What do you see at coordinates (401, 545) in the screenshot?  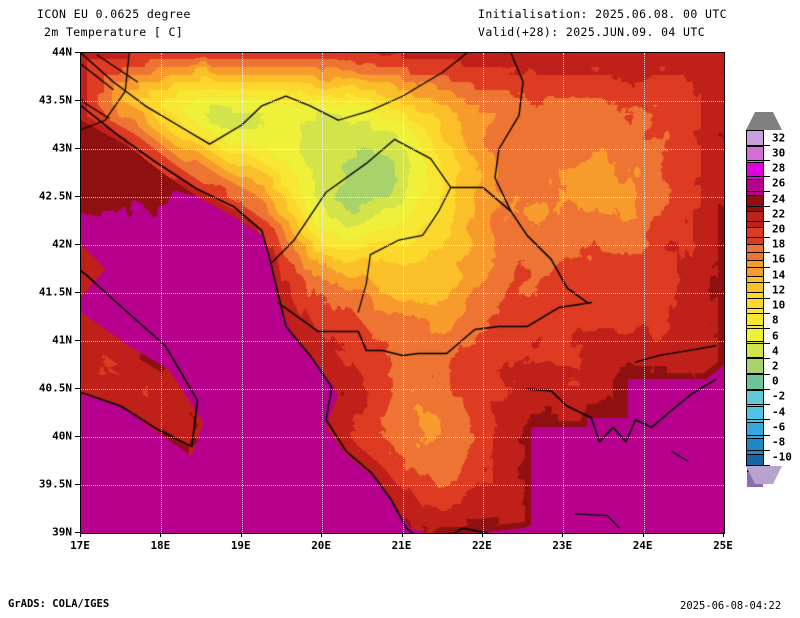 I see `x-tick-label: 21E` at bounding box center [401, 545].